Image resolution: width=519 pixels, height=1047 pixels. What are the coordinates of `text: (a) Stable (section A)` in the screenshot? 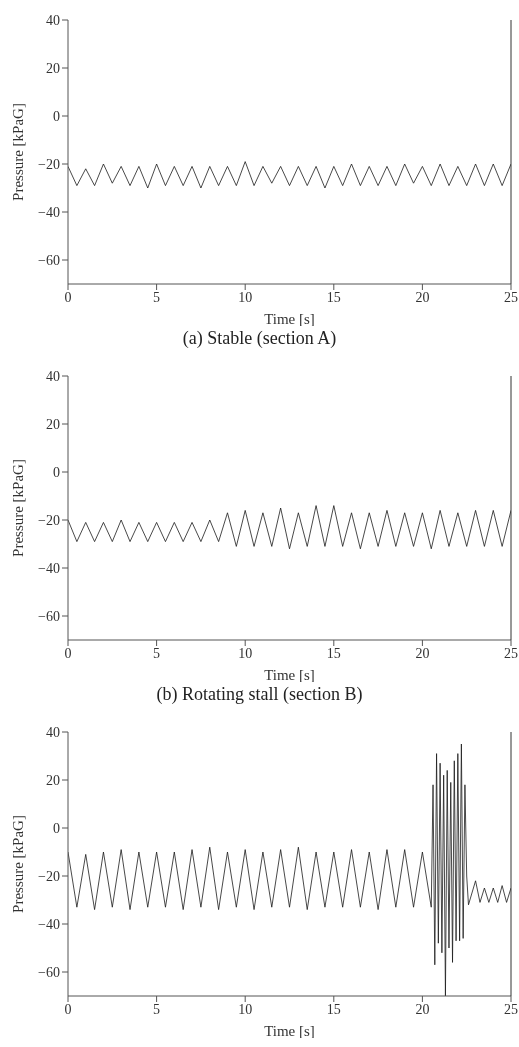 It's located at (259, 339).